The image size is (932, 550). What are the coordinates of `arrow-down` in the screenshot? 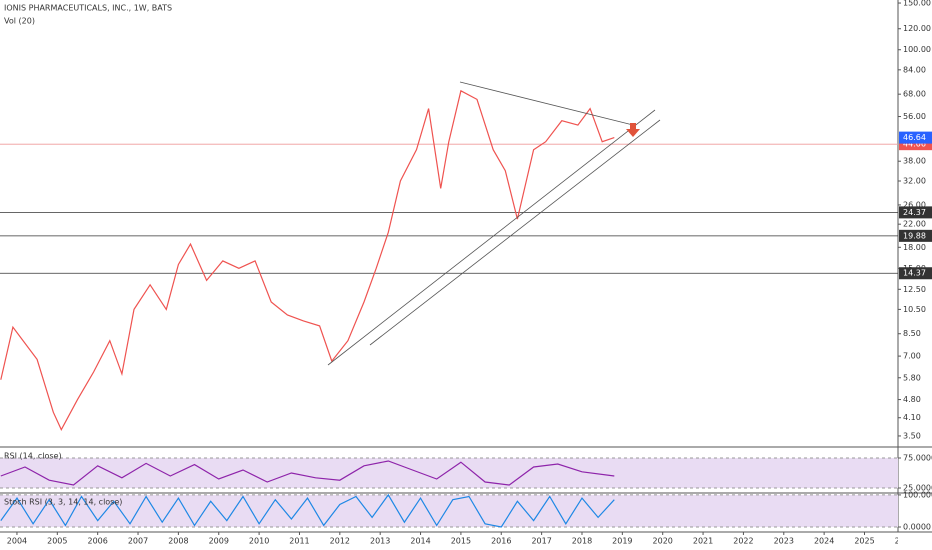 It's located at (633, 130).